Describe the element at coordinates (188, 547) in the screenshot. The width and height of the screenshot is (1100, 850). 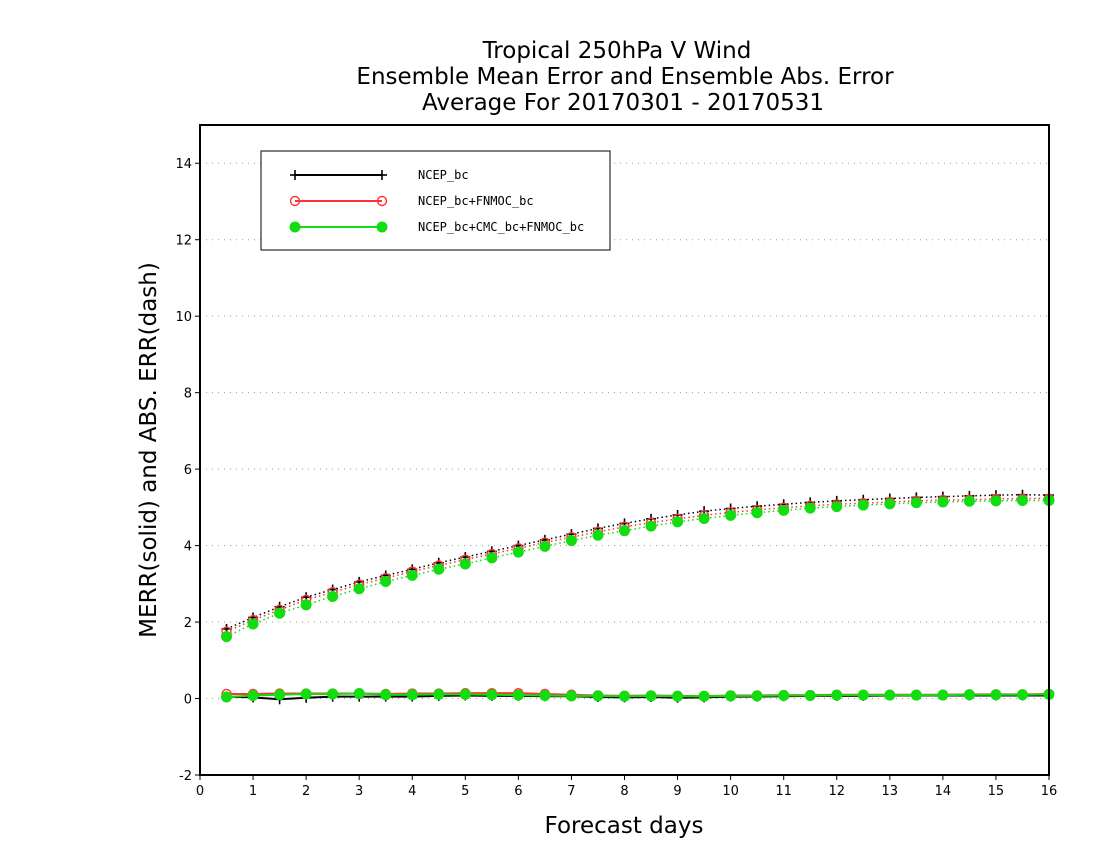
I see `y-tick-label: 4` at that location.